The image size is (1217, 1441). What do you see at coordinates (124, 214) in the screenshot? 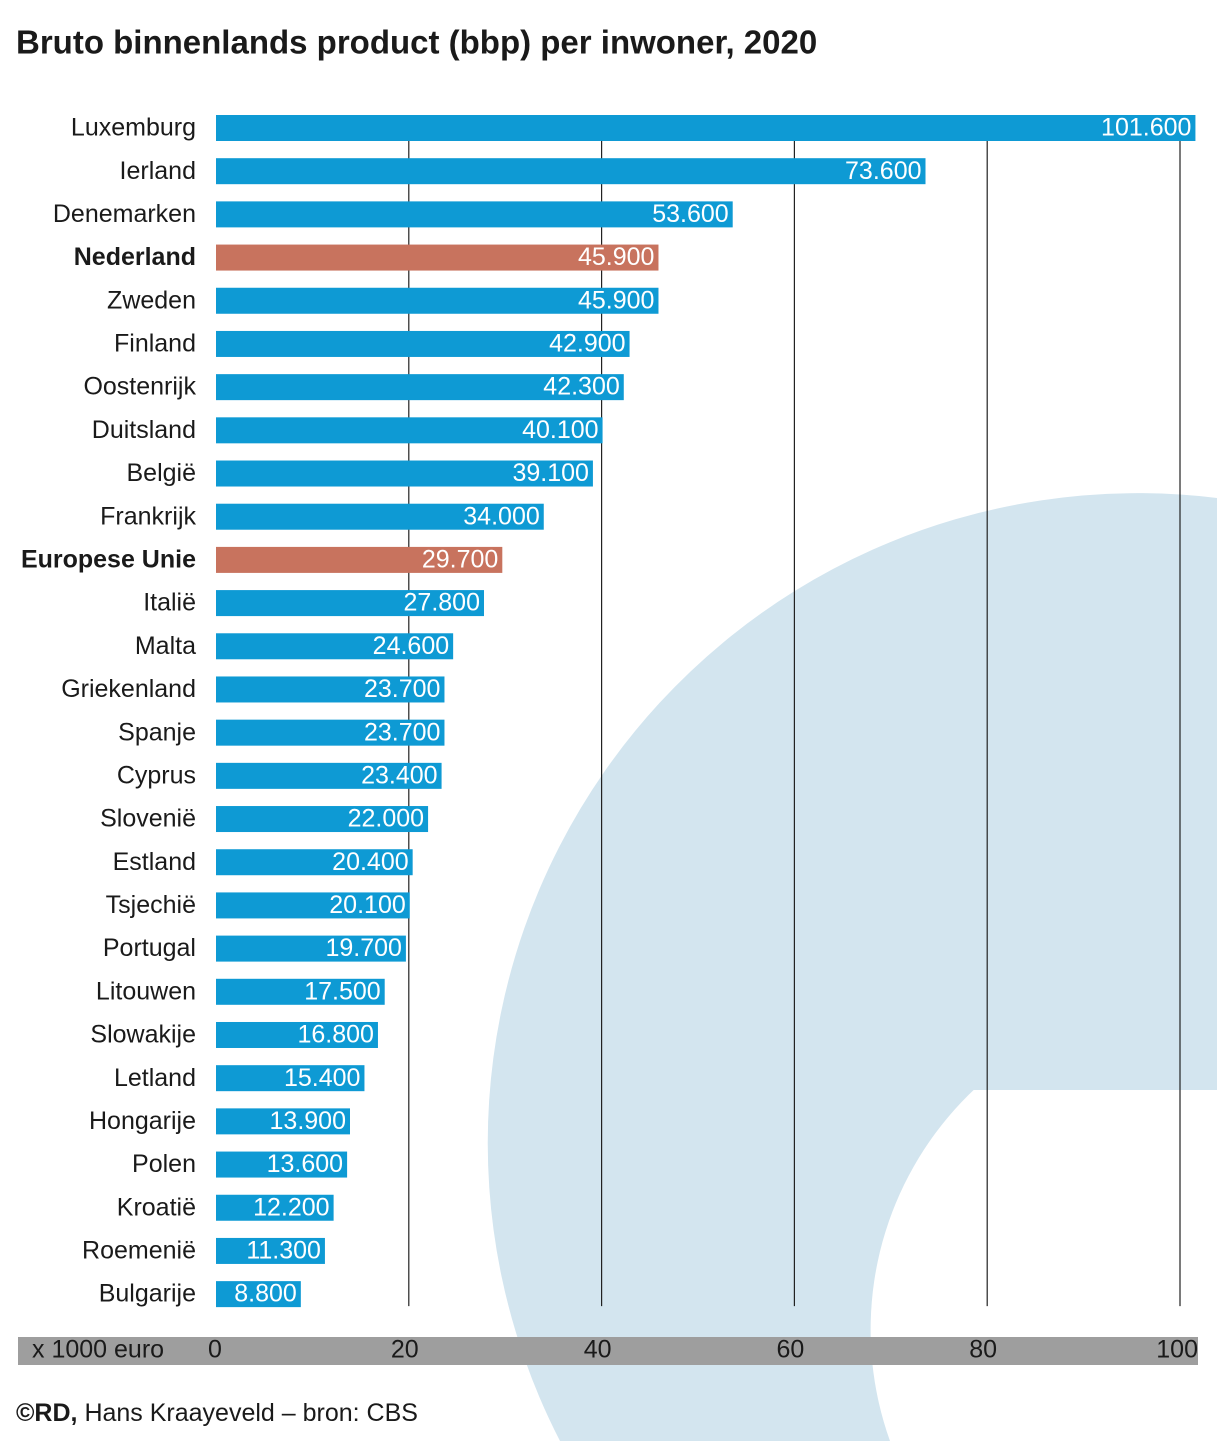
I see `category-label: Denemarken` at bounding box center [124, 214].